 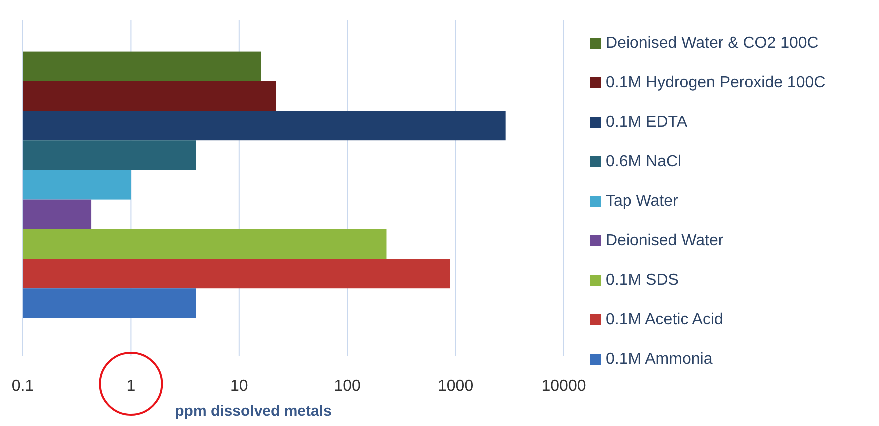 What do you see at coordinates (644, 162) in the screenshot?
I see `legend-label: 0.6M NaCl` at bounding box center [644, 162].